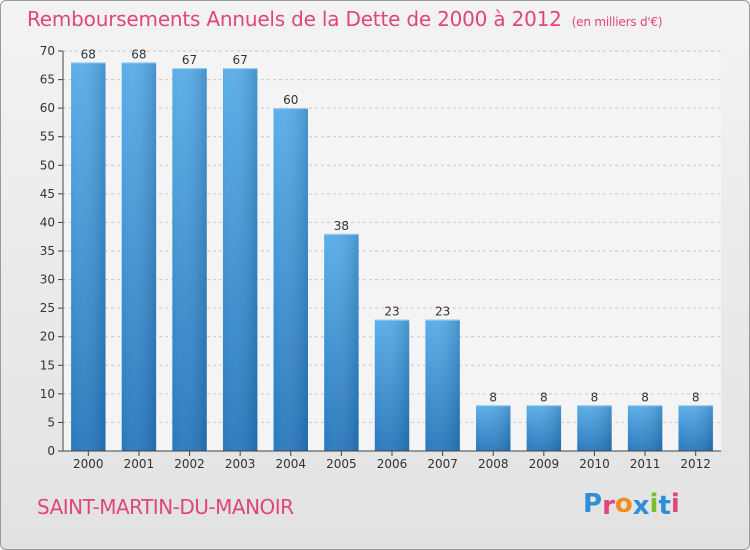 The width and height of the screenshot is (750, 550). I want to click on y-tick-label: 10, so click(47, 394).